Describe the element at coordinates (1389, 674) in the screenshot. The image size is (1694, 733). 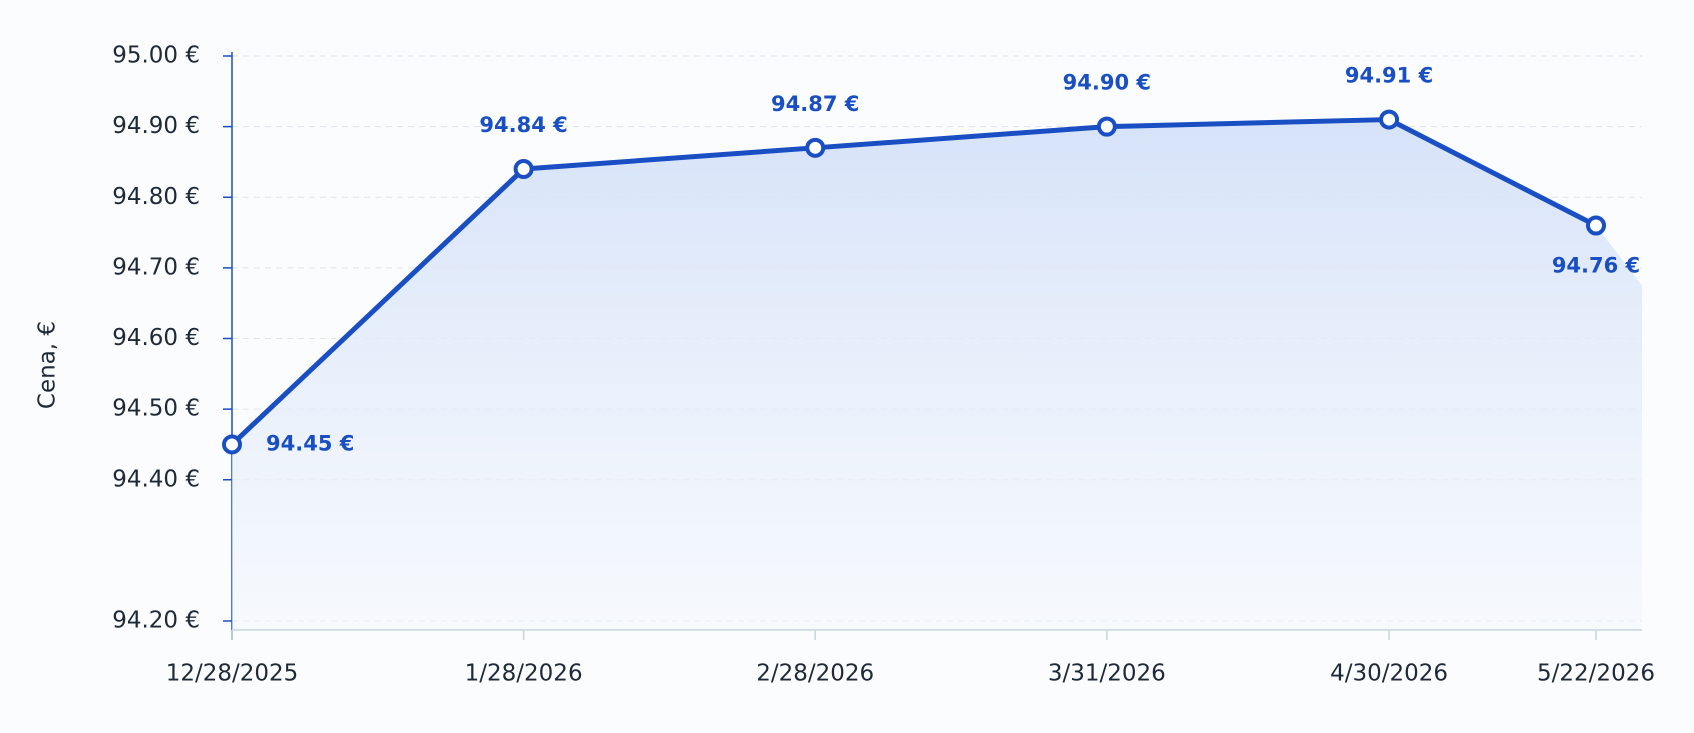
I see `x-tick-label: 4/30/2026` at that location.